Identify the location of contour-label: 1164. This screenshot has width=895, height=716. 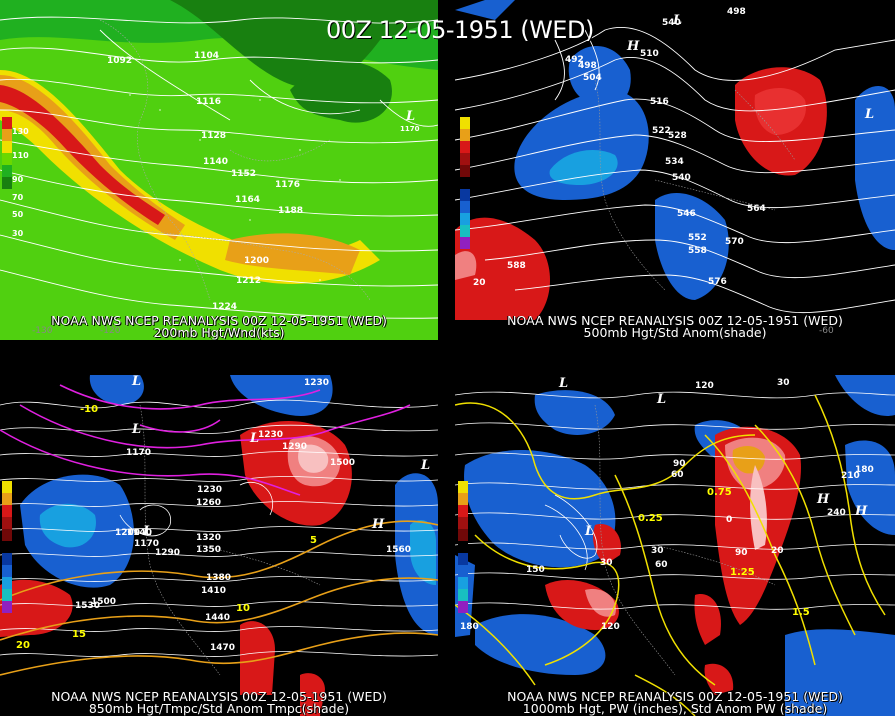
(247, 200).